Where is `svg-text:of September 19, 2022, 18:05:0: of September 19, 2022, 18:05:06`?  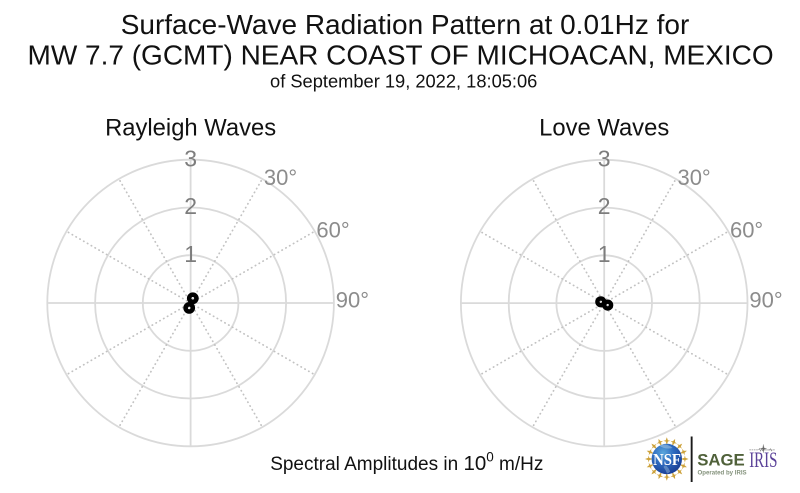
svg-text:of September 19, 2022, 18:05:0: of September 19, 2022, 18:05:06 is located at coordinates (403, 81).